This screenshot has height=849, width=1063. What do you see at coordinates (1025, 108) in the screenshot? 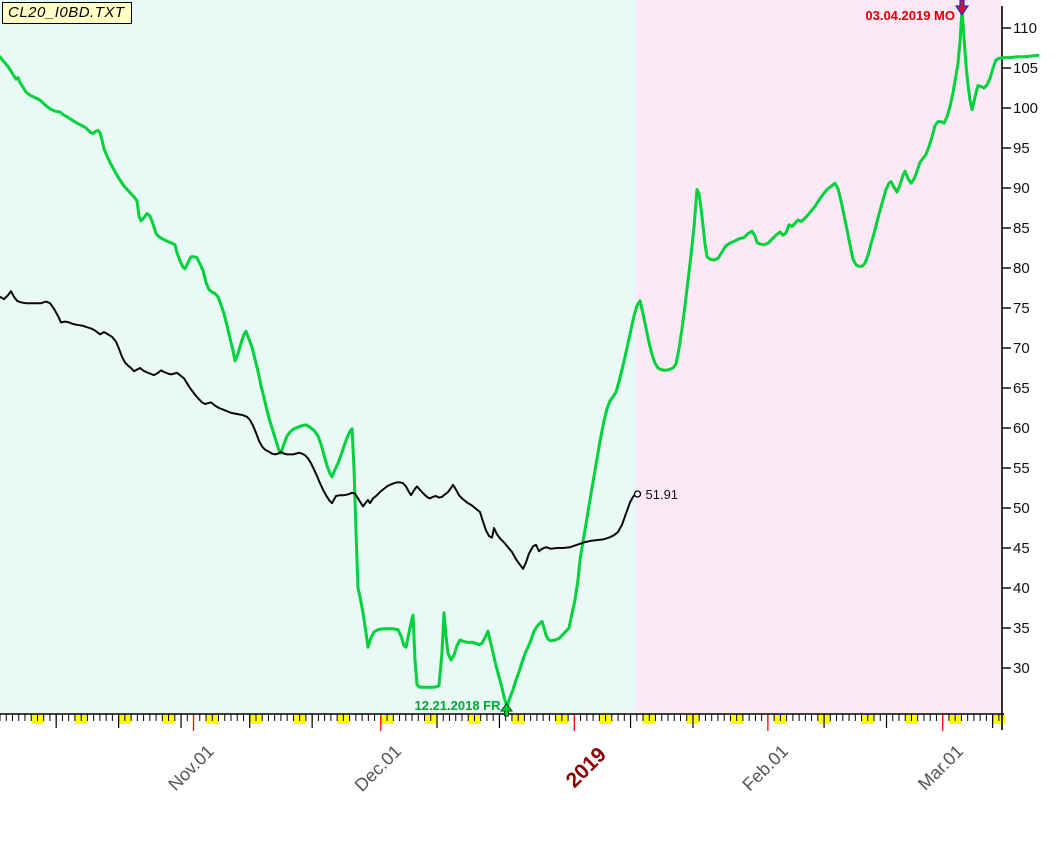
I see `y-axis-tick-label: 100` at bounding box center [1025, 108].